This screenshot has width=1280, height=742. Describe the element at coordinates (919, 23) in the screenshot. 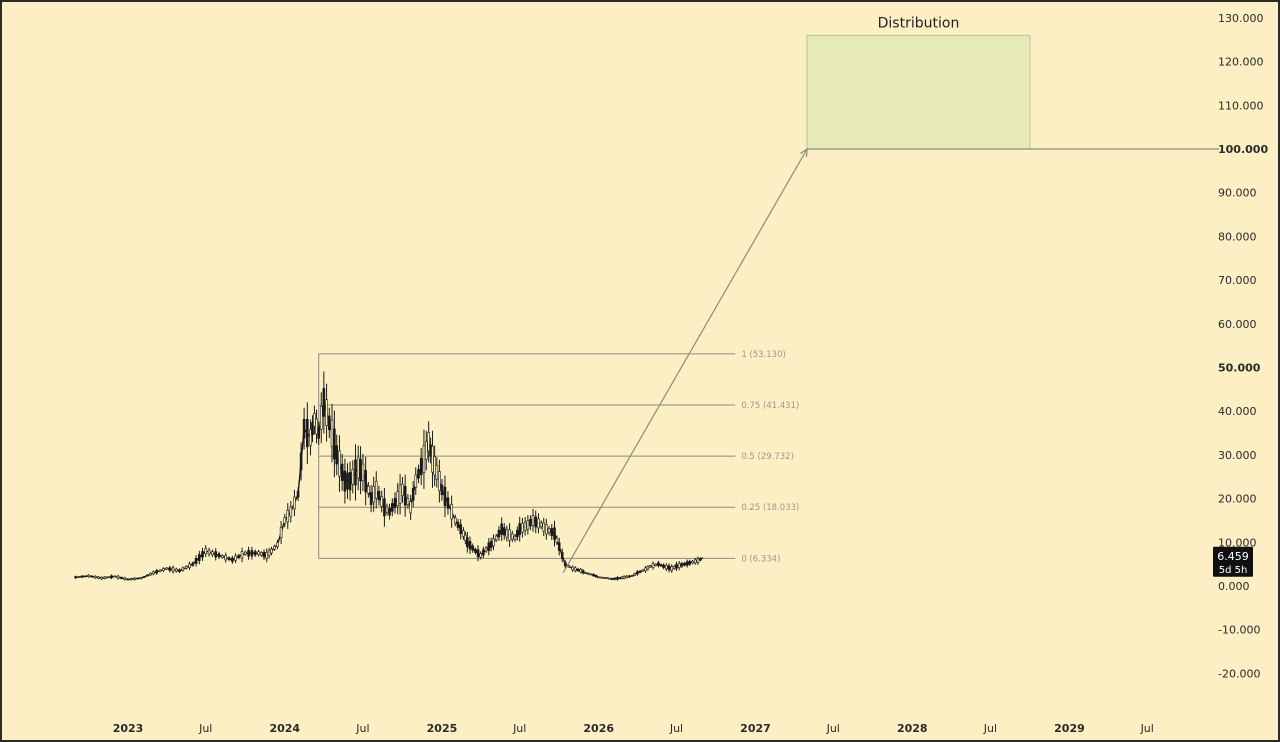

I see `distribution-label: Distribution` at that location.